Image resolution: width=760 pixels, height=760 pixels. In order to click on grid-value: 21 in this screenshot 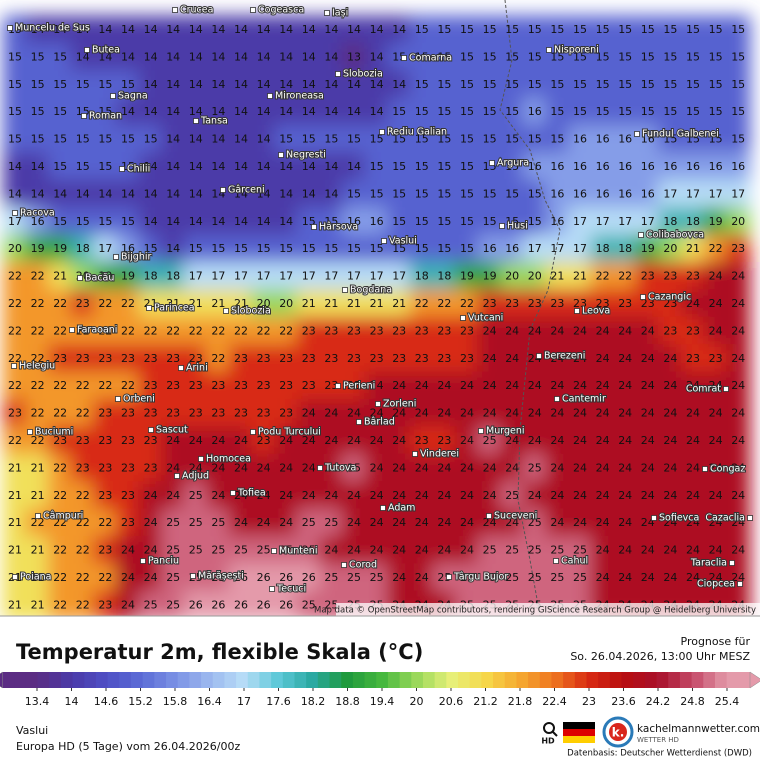, I will do `click(38, 495)`.